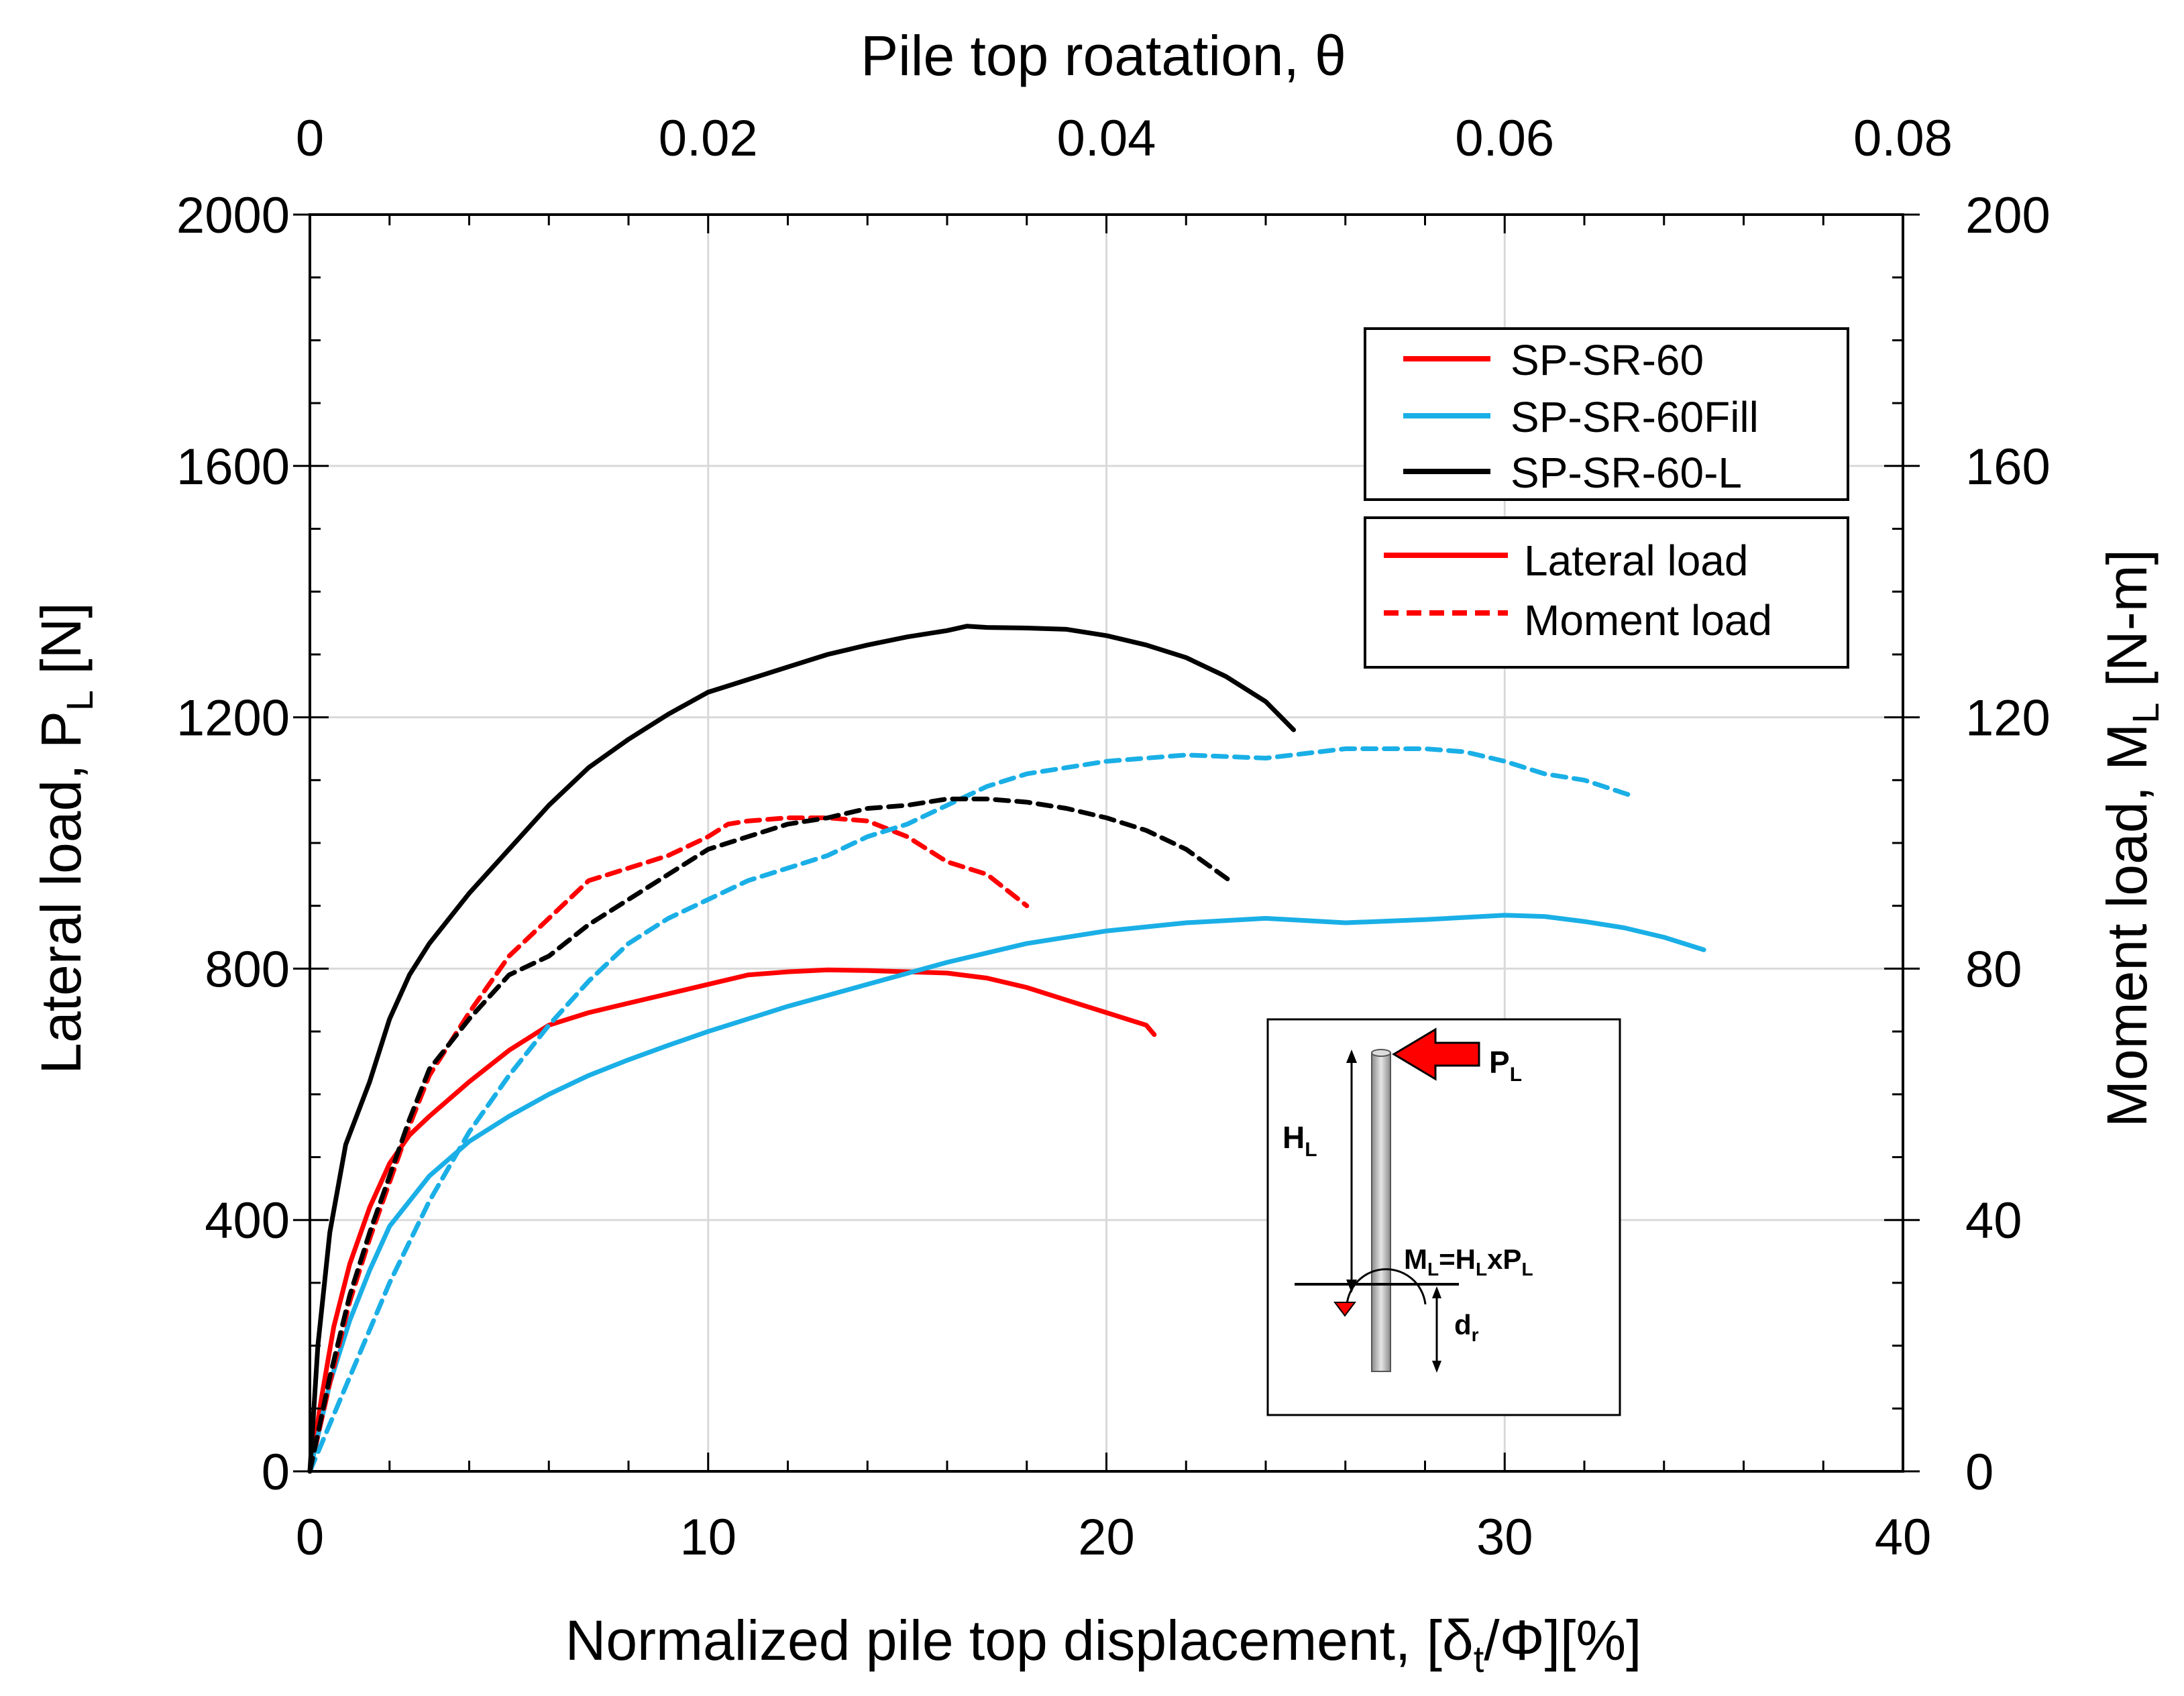 The image size is (2184, 1696). What do you see at coordinates (1608, 360) in the screenshot?
I see `legend-label-sp-sr-60: SP-SR-60` at bounding box center [1608, 360].